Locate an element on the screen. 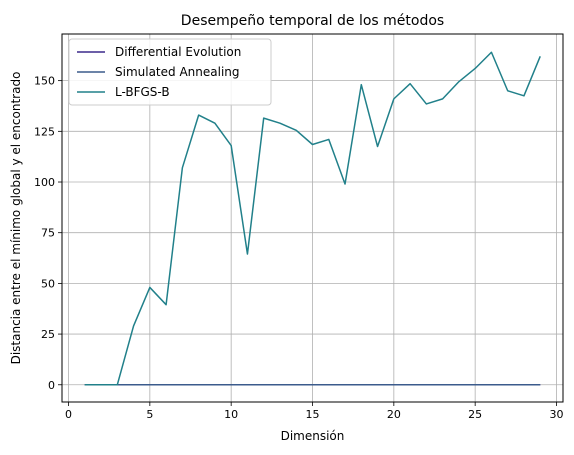 This screenshot has width=574, height=455. y-tick-label: 50 is located at coordinates (48, 283).